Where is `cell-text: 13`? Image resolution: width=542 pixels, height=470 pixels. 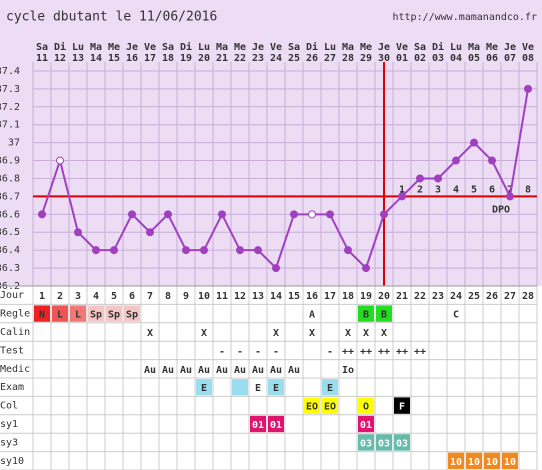 cell-text: 13 is located at coordinates (258, 296).